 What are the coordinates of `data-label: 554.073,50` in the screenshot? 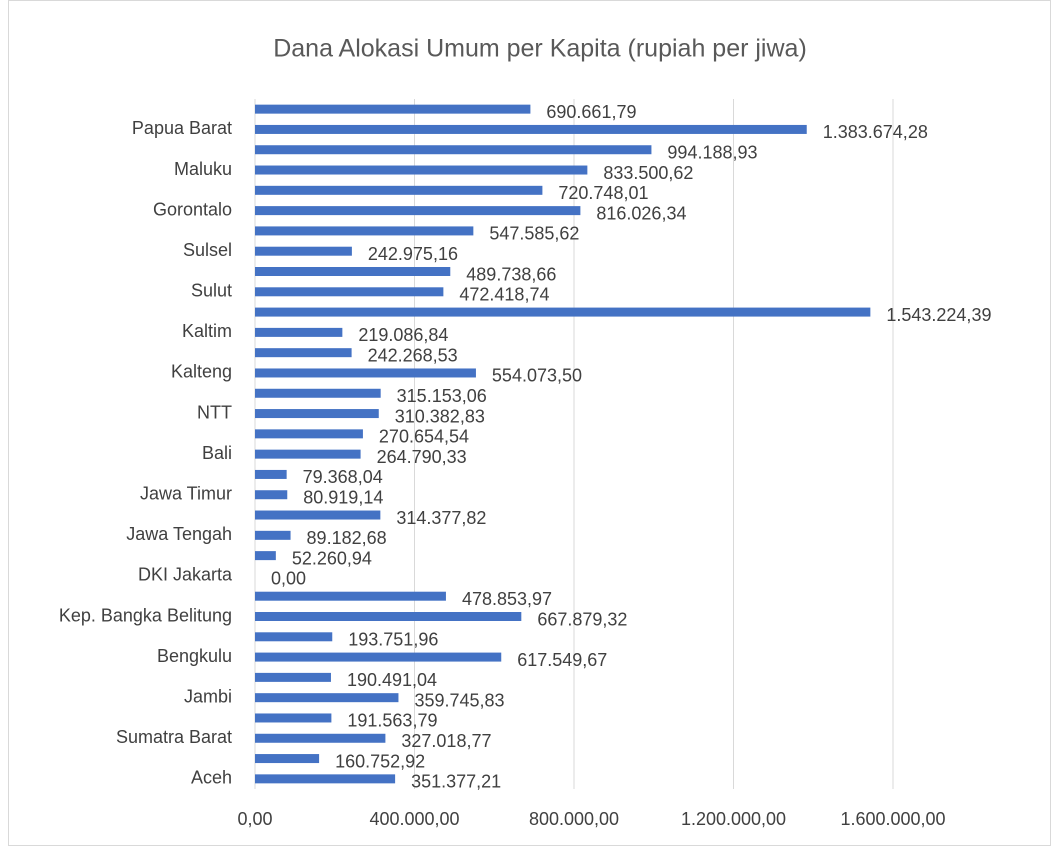 It's located at (537, 376).